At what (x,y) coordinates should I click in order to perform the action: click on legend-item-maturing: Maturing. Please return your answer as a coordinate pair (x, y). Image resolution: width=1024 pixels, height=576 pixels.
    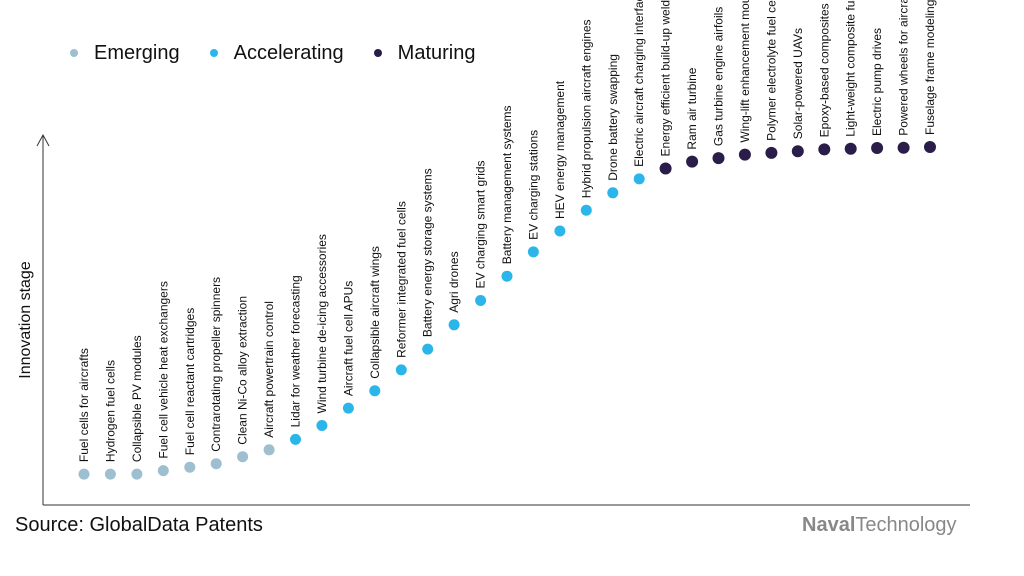
    Looking at the image, I should click on (424, 53).